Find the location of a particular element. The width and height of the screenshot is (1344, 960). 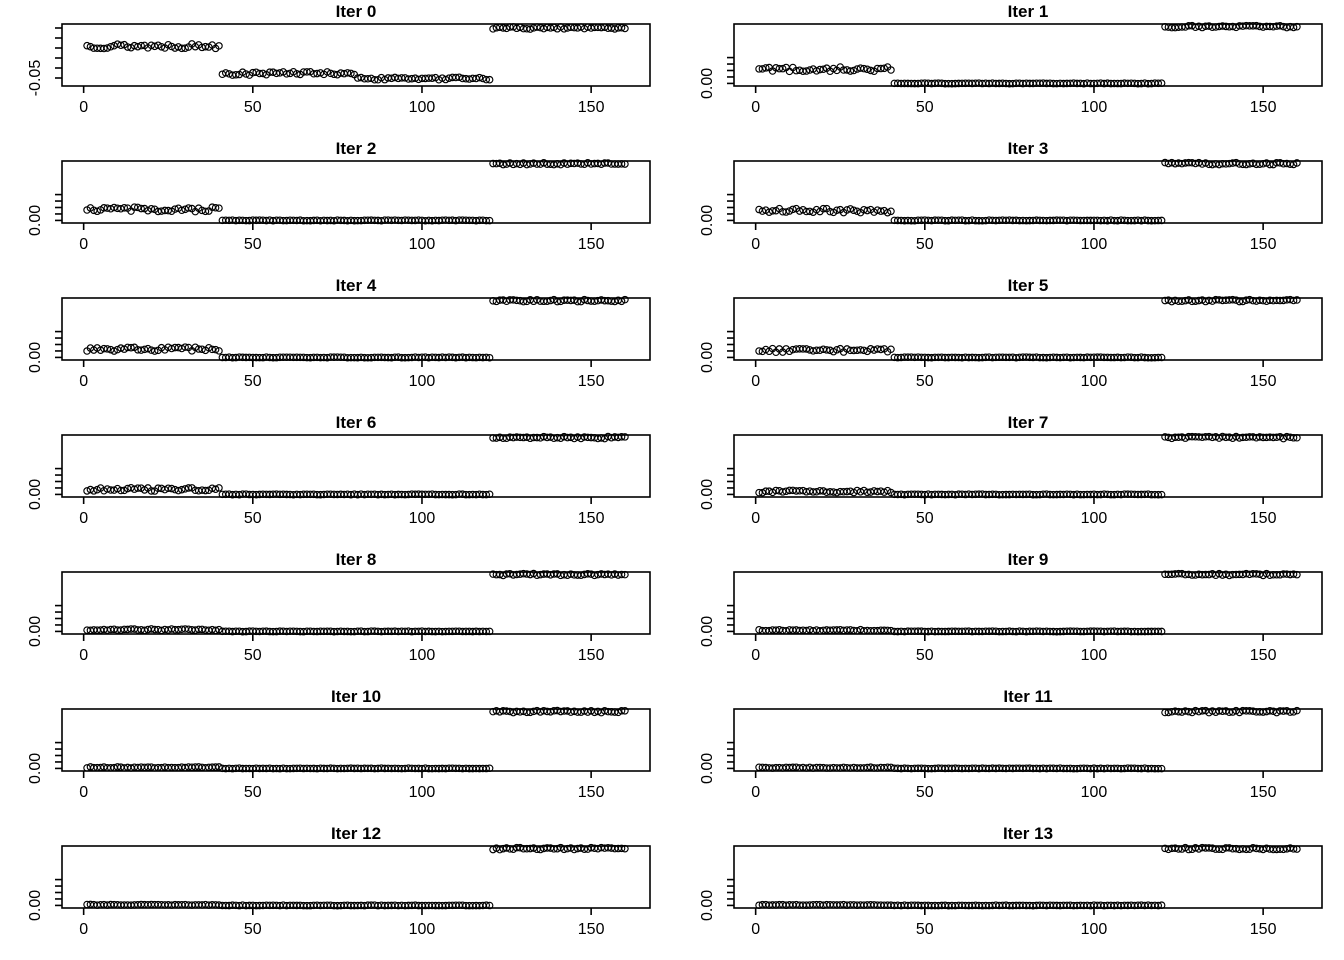

plot-canvas: Iter 11 0 50 100 150 0.00 is located at coordinates (1011, 744).